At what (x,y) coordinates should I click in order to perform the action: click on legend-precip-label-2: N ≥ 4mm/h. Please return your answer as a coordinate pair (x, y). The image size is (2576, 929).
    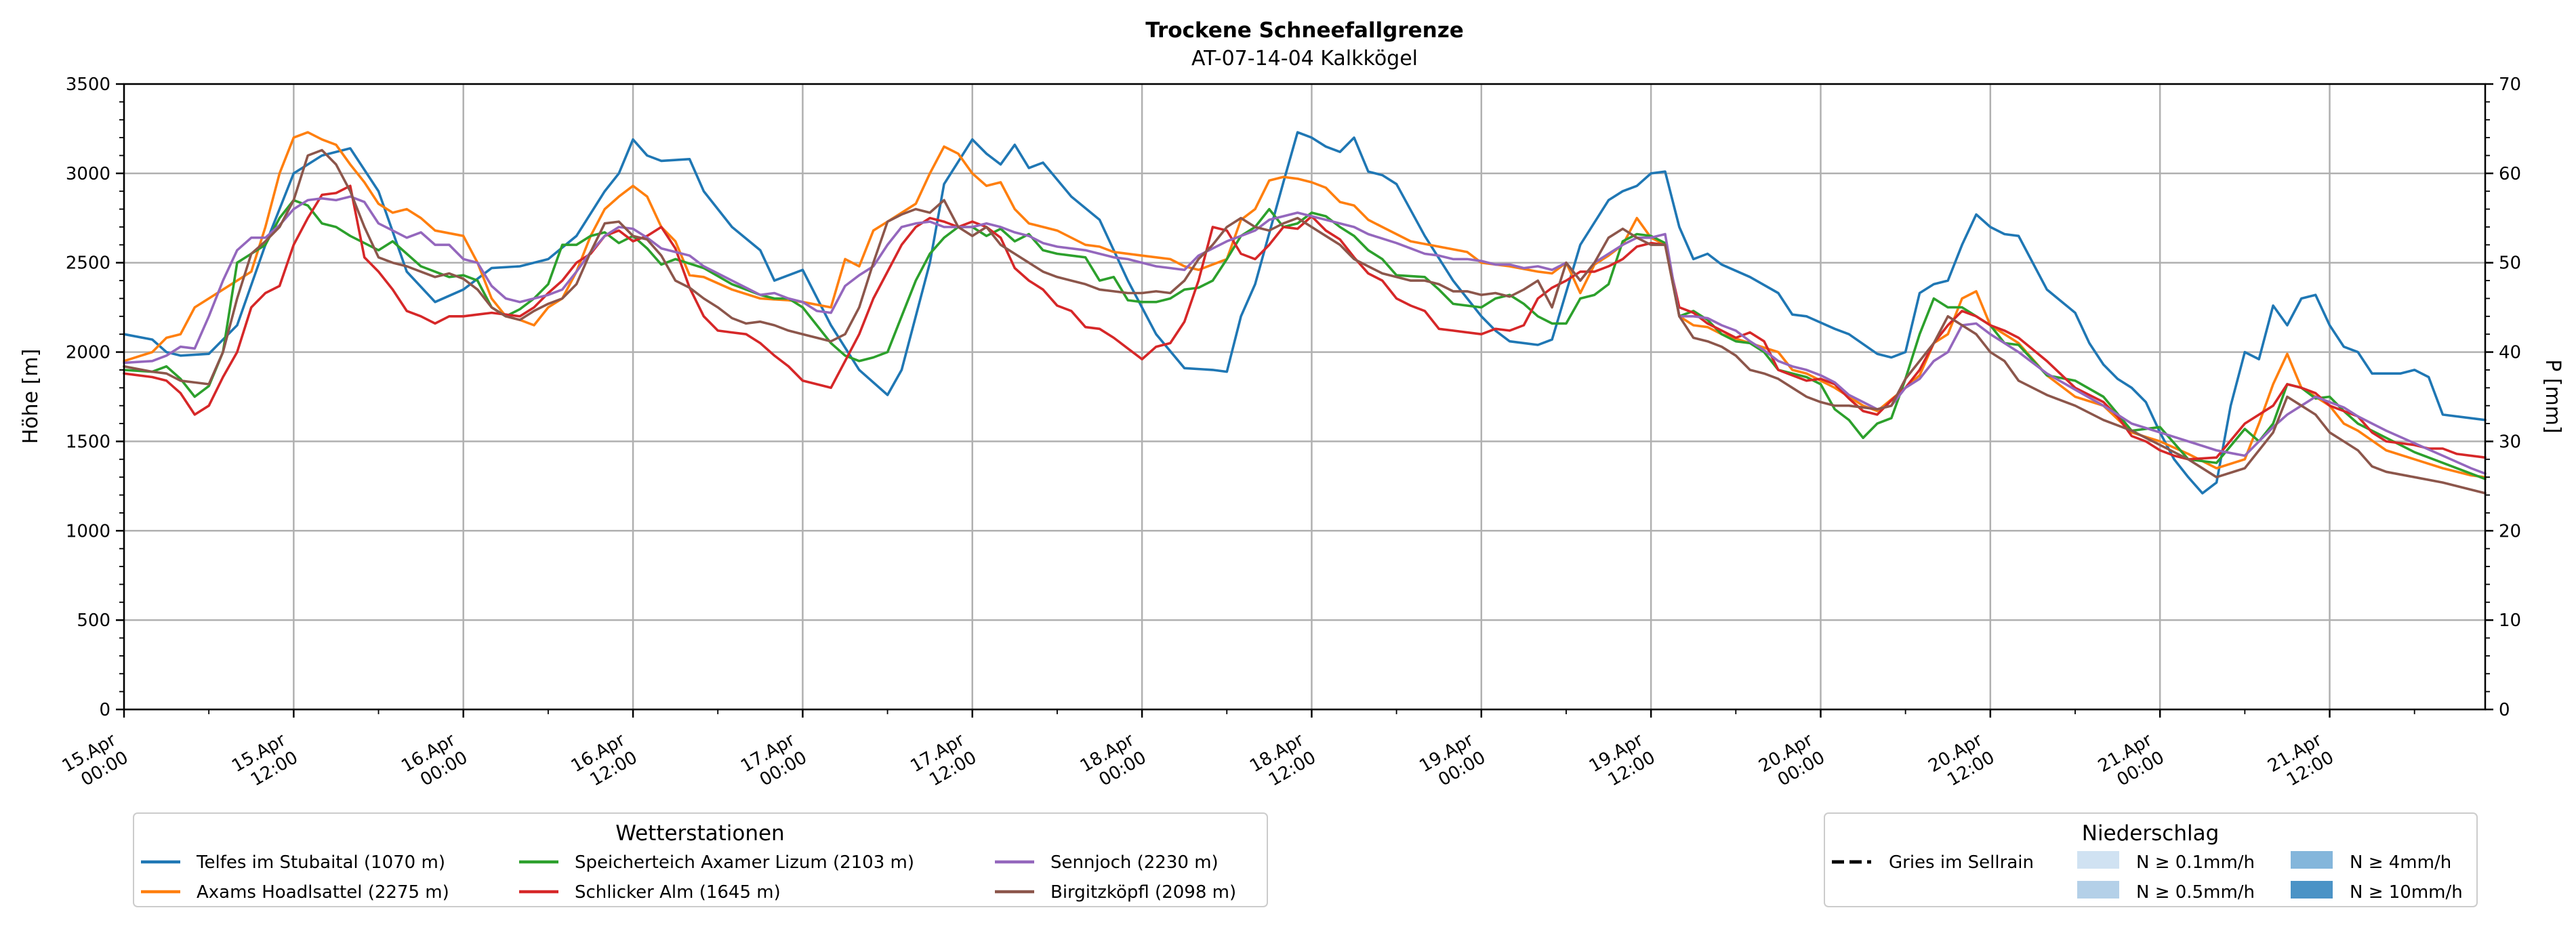
    Looking at the image, I should click on (2401, 862).